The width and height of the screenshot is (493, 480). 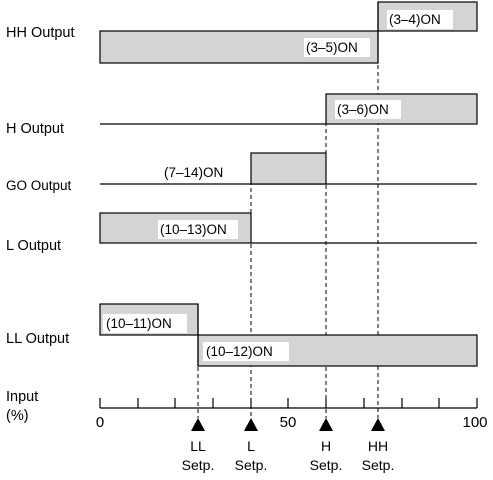 I want to click on l-on-label-bg, so click(x=198, y=229).